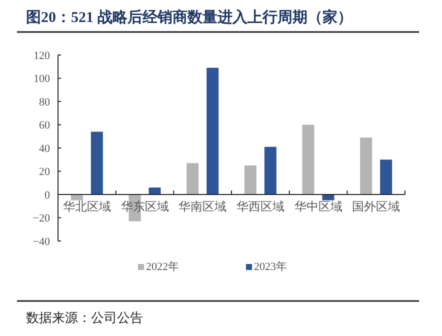 This screenshot has width=442, height=336. What do you see at coordinates (189, 17) in the screenshot?
I see `chart-title: 图20：521 战略后经销商数量进入上行周期（家）` at bounding box center [189, 17].